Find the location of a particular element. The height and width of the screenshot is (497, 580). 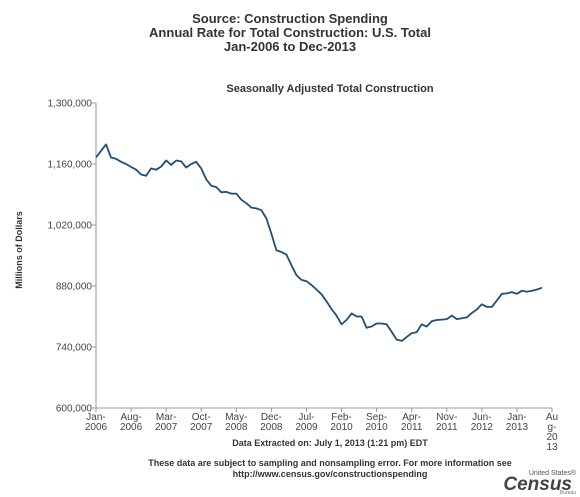

x-tick-label: Aug-2006 is located at coordinates (131, 422).